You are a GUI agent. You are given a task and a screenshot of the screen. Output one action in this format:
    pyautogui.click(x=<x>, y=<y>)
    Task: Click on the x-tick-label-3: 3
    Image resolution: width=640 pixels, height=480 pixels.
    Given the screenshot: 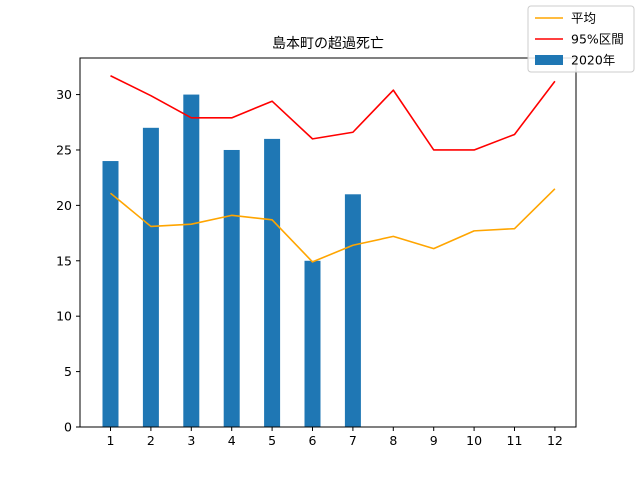 What is the action you would take?
    pyautogui.click(x=191, y=440)
    